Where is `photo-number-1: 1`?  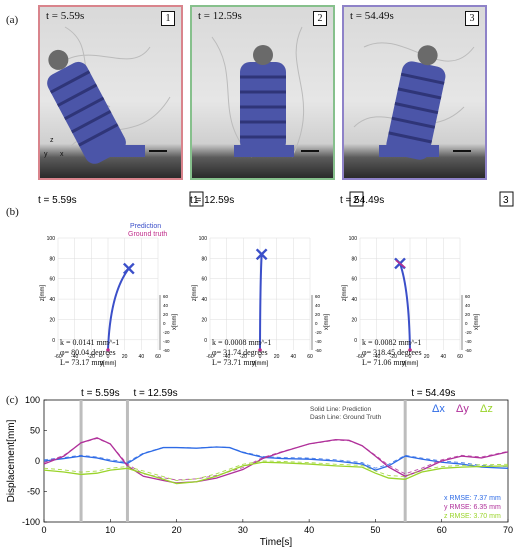
photo-number-1: 1 is located at coordinates (168, 18).